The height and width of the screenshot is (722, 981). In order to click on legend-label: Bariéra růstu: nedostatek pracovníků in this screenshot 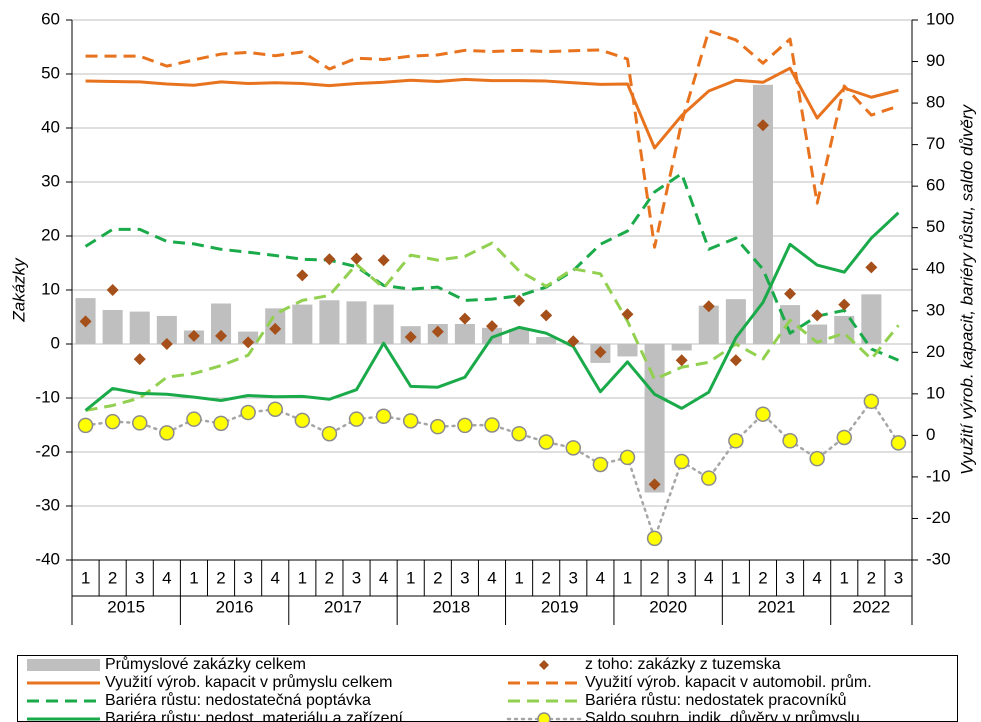, I will do `click(715, 700)`.